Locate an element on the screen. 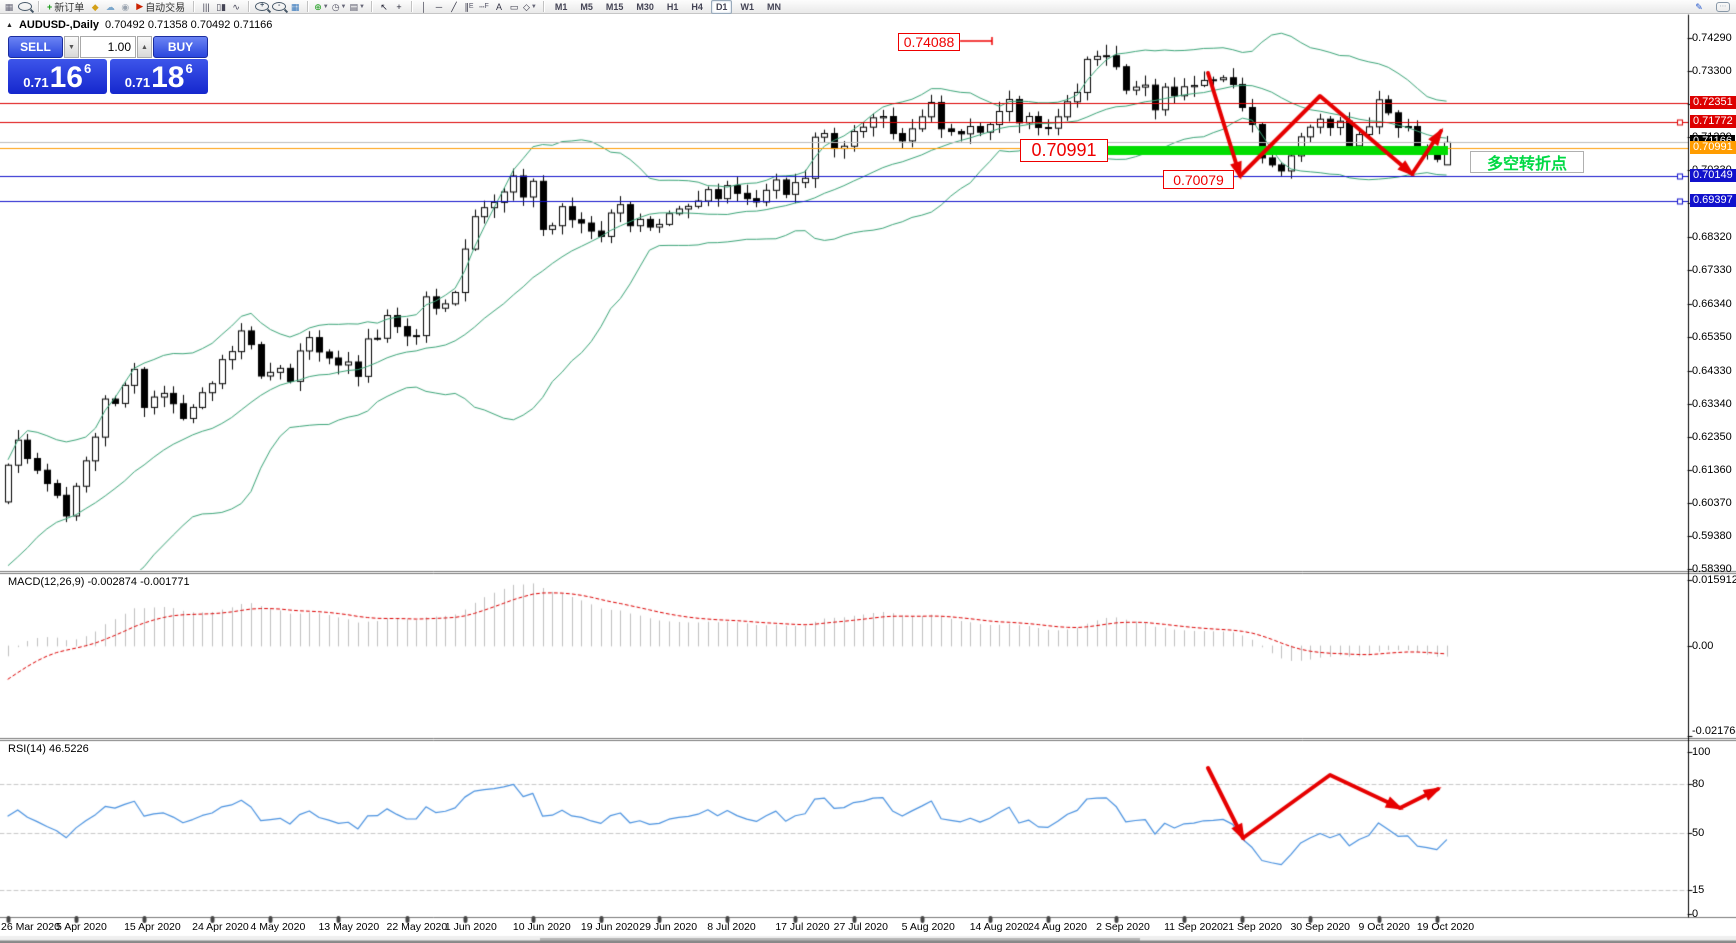  sell-price-display: 0.71 16 6 is located at coordinates (57, 76).